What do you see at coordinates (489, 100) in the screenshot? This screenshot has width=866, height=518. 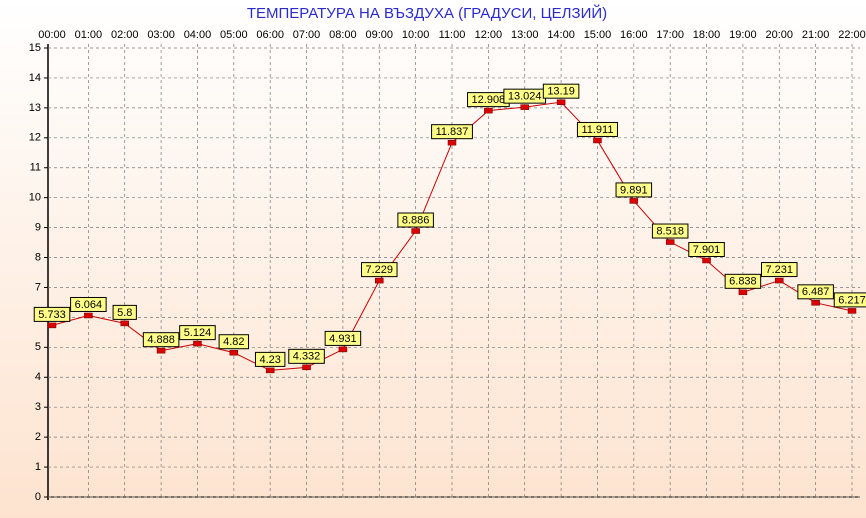 I see `value-label: 12.908` at bounding box center [489, 100].